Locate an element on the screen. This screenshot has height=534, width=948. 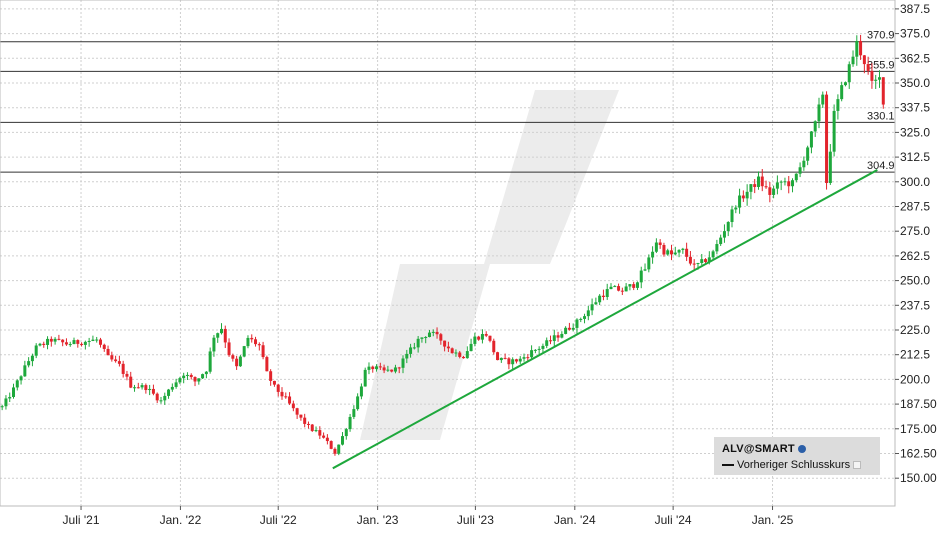
x-tick-label: Jan. '22 is located at coordinates (181, 520).